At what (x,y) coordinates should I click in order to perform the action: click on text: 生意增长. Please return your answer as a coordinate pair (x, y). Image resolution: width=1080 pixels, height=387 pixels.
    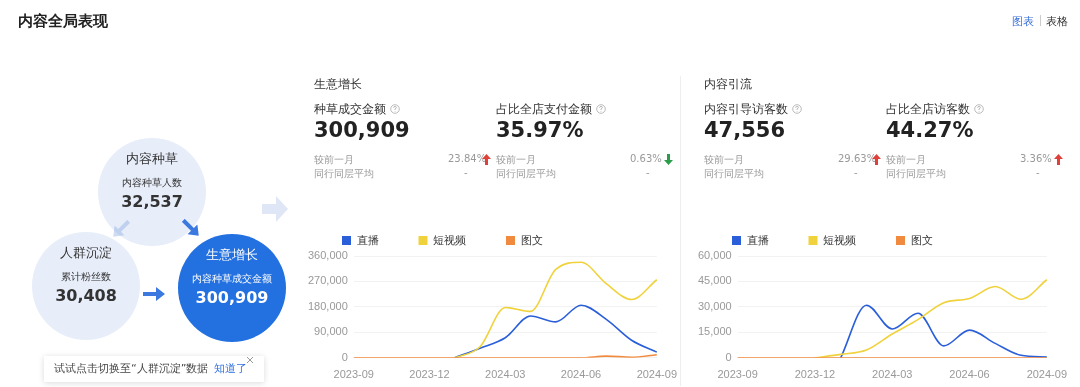
    Looking at the image, I should click on (232, 255).